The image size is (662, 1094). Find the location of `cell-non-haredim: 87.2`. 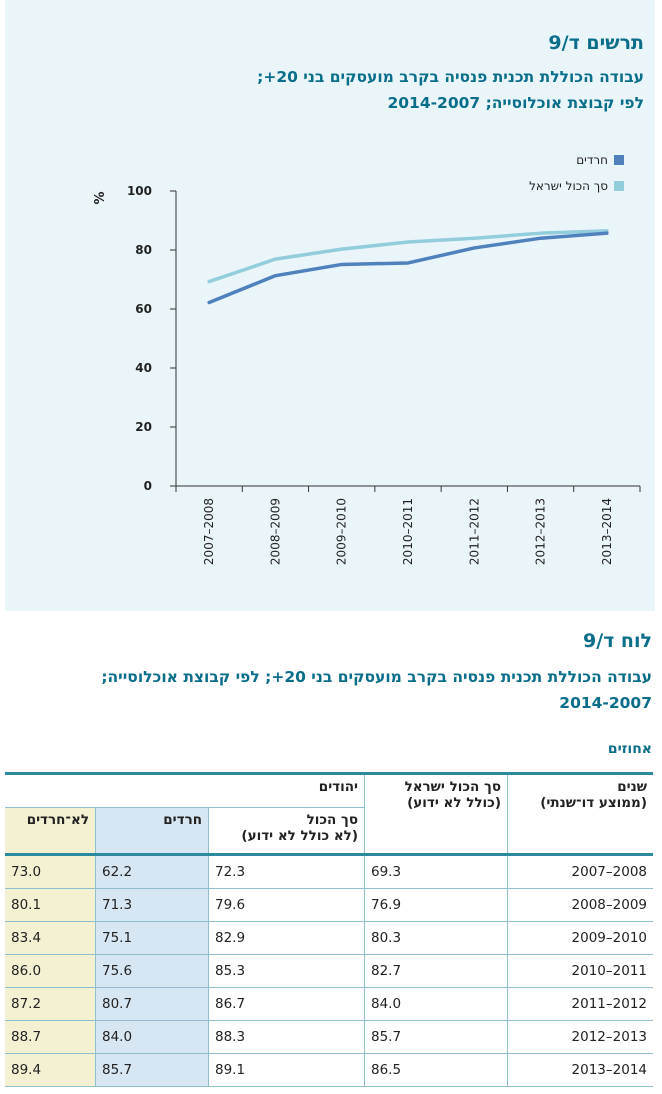

cell-non-haredim: 87.2 is located at coordinates (50, 1004).